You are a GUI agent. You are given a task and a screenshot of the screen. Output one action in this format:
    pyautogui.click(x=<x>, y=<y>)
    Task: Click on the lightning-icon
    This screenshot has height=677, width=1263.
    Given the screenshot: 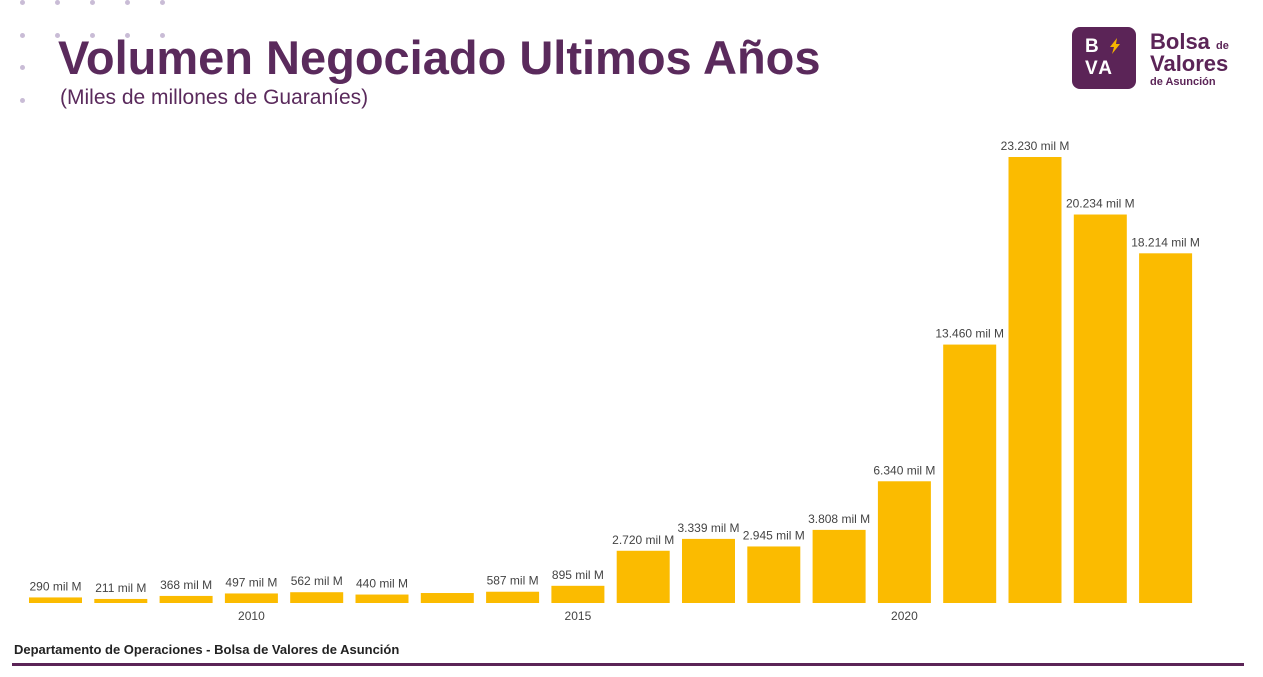 What is the action you would take?
    pyautogui.click(x=1115, y=46)
    